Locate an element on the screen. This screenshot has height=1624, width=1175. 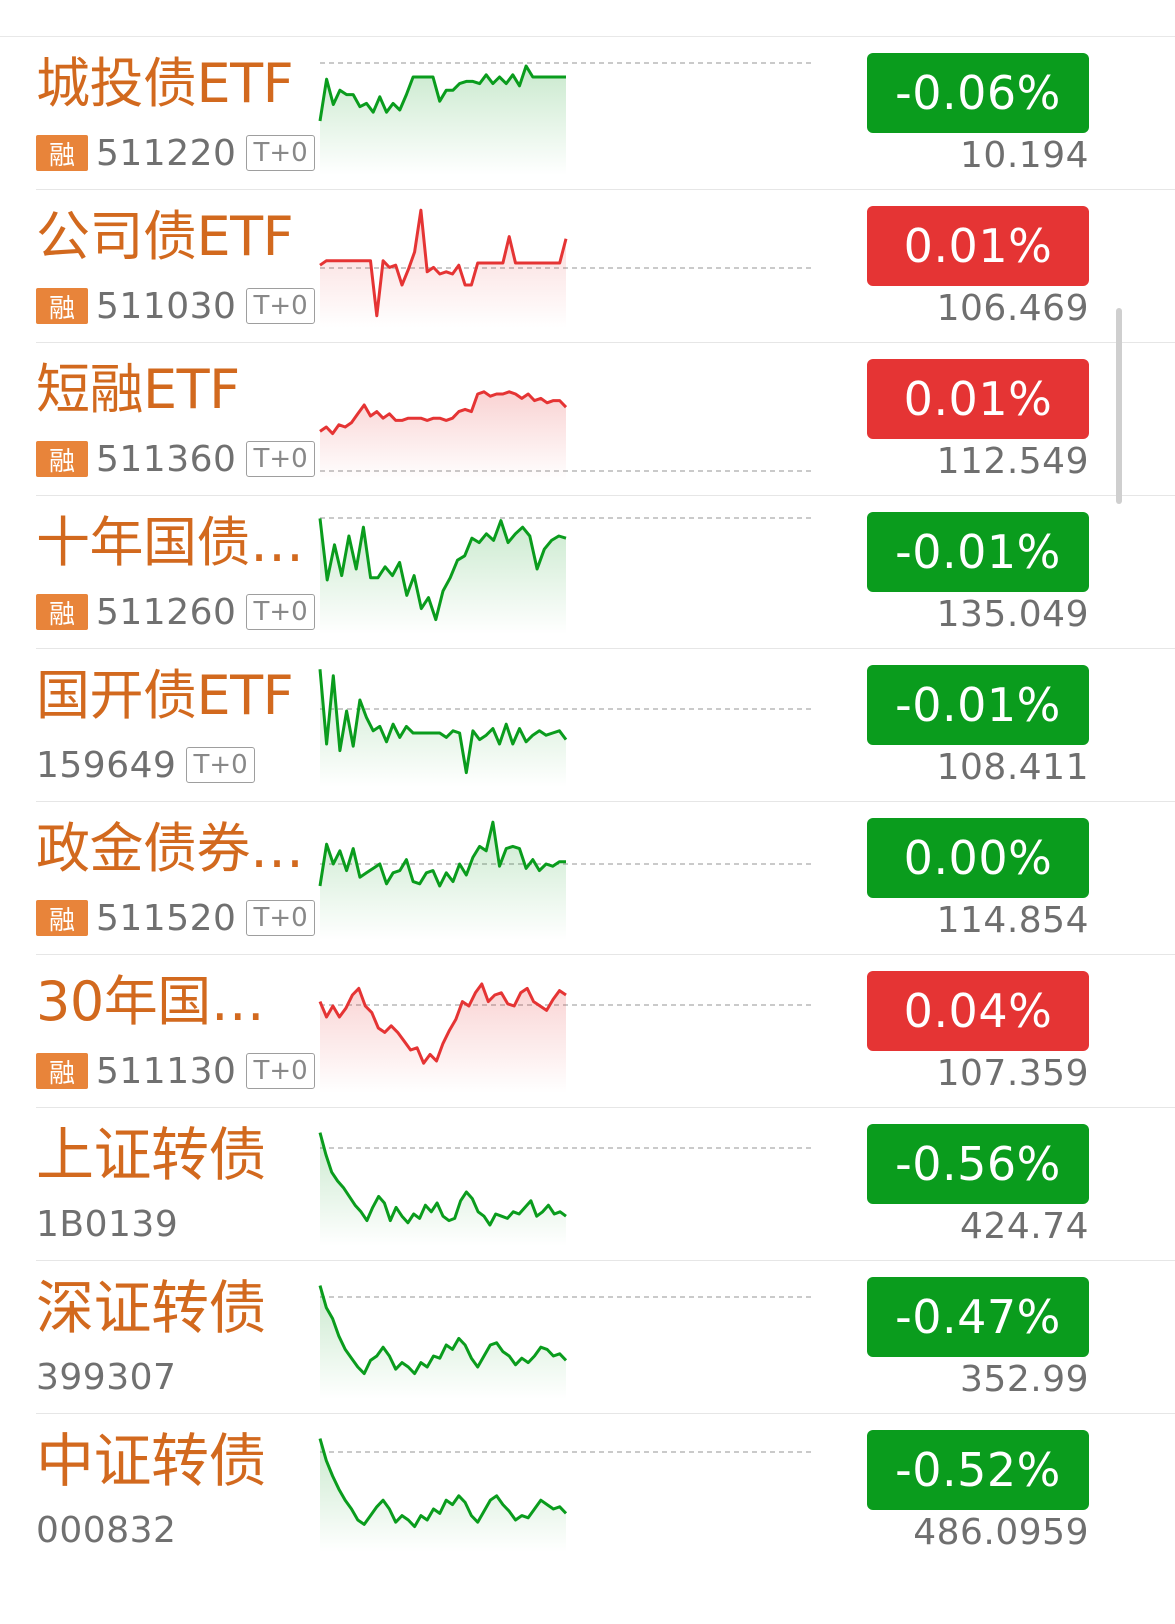
security-name: 国开债ETF is located at coordinates (165, 695).